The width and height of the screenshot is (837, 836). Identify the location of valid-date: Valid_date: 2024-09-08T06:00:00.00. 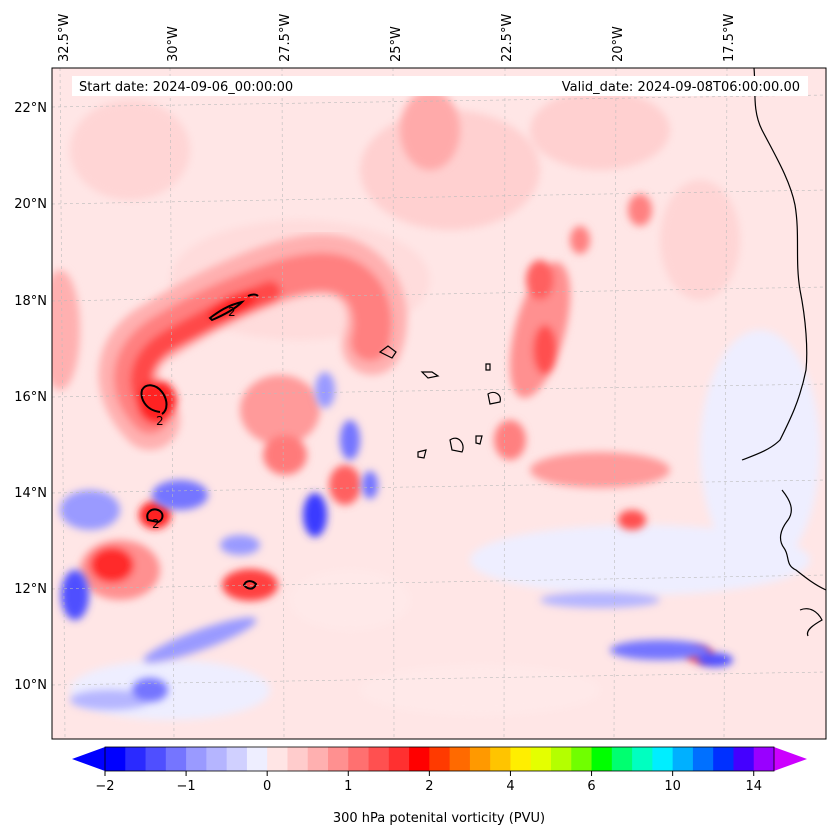
(681, 87).